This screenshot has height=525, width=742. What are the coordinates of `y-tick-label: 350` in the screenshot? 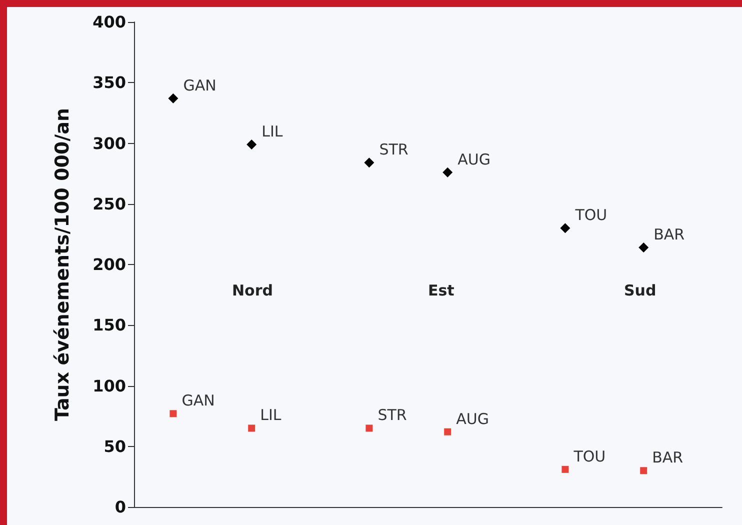 It's located at (109, 82).